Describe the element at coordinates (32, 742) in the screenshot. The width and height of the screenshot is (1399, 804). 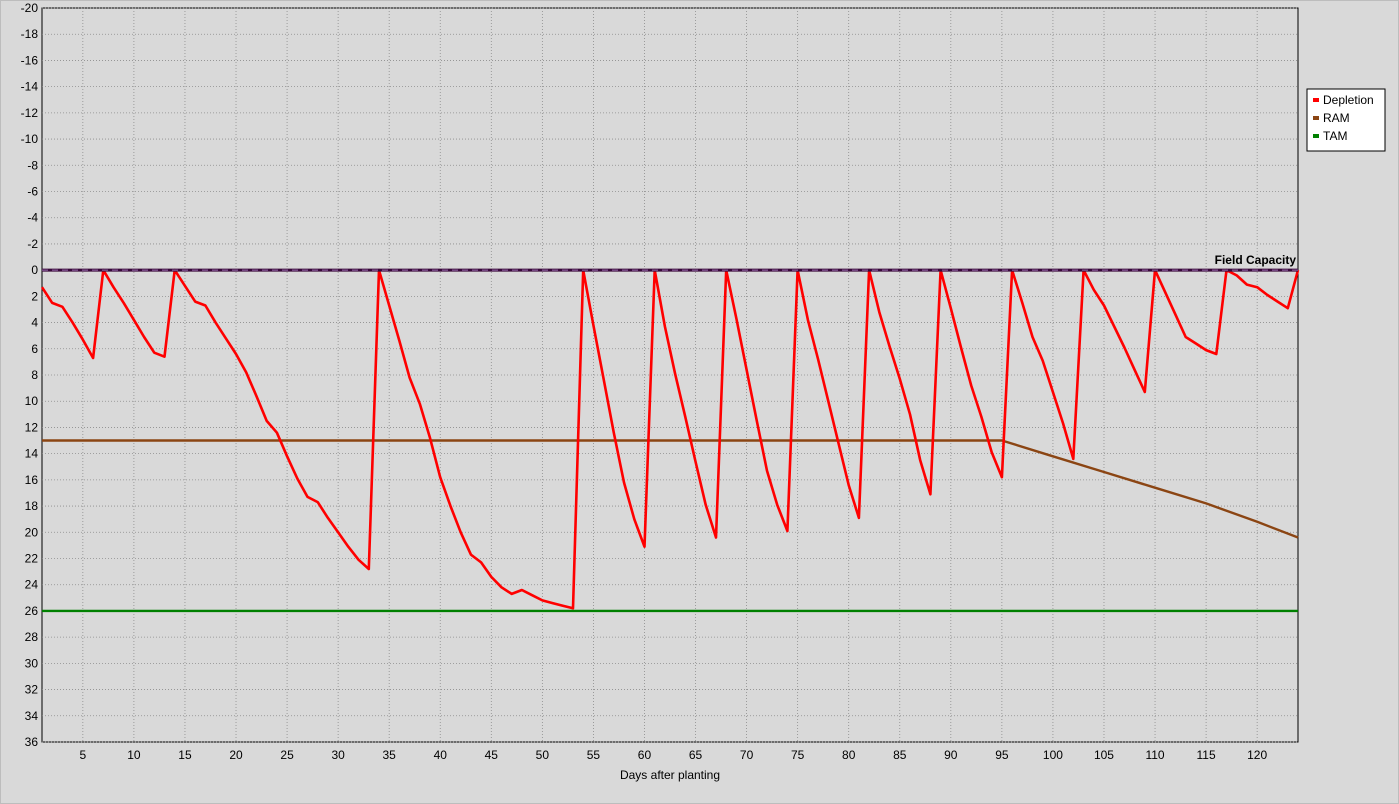
I see `y-tick-label: 36` at that location.